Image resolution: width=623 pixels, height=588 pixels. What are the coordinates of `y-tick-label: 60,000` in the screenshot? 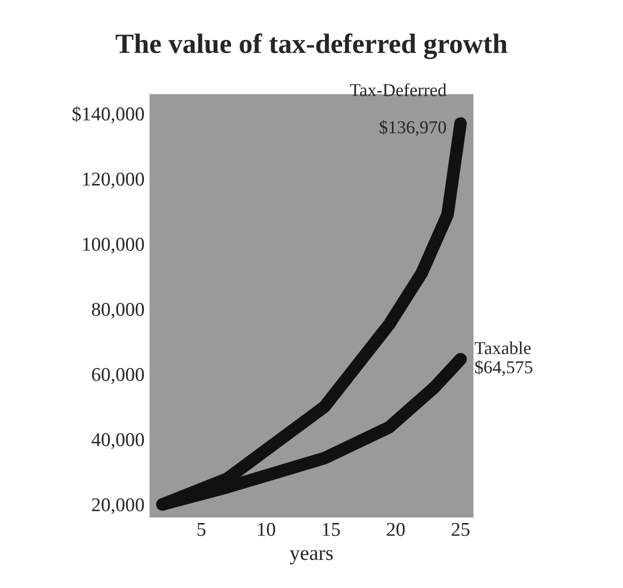 It's located at (118, 376).